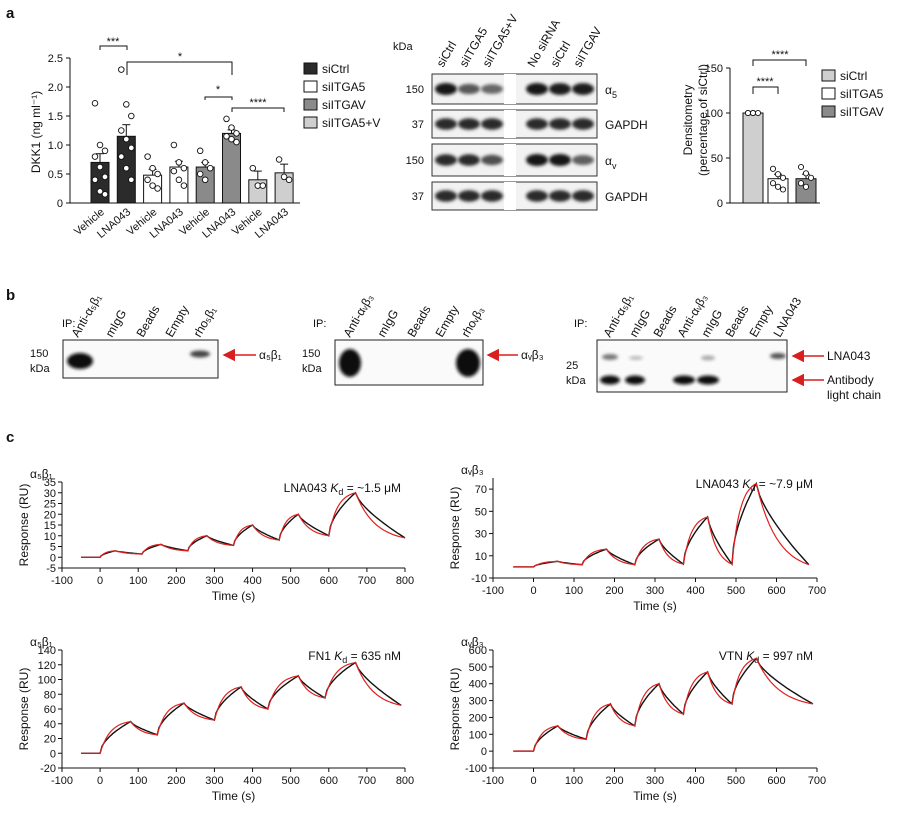  I want to click on blot-band-label: αv, so click(611, 162).